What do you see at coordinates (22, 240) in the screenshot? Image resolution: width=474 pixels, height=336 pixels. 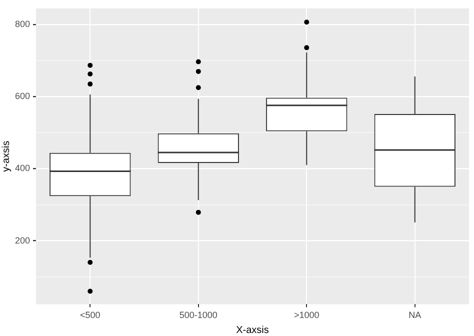 I see `y-tick-label: 200` at bounding box center [22, 240].